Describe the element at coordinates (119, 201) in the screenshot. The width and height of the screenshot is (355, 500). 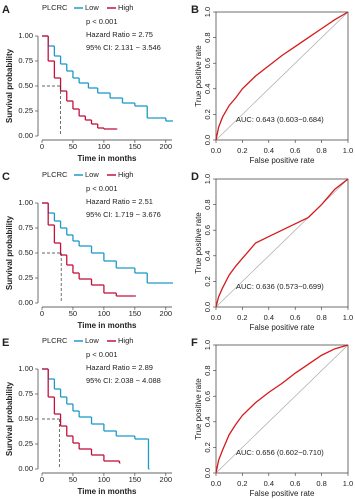
I see `annotation: Hazard Ratio = 2.51` at that location.